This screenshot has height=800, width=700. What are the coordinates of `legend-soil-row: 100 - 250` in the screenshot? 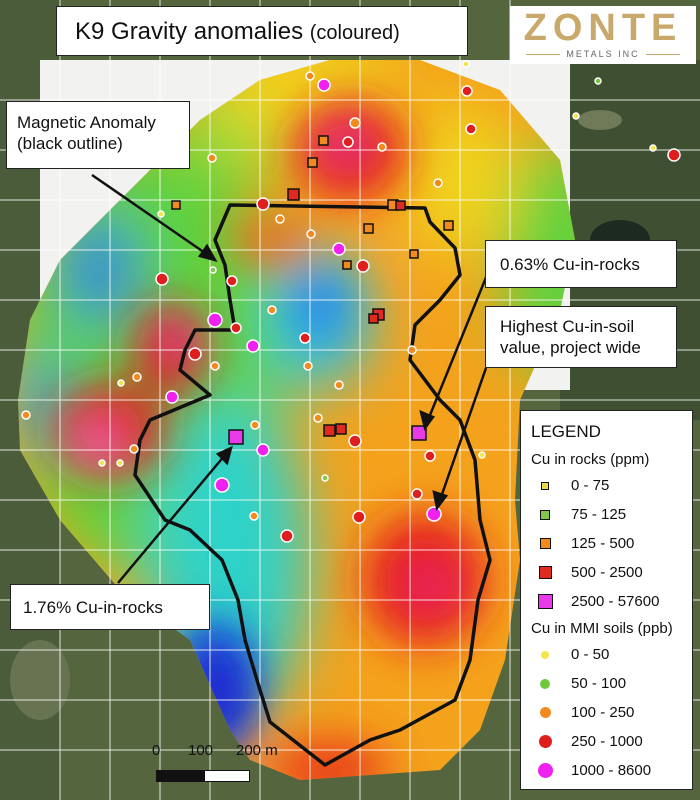 It's located at (611, 712).